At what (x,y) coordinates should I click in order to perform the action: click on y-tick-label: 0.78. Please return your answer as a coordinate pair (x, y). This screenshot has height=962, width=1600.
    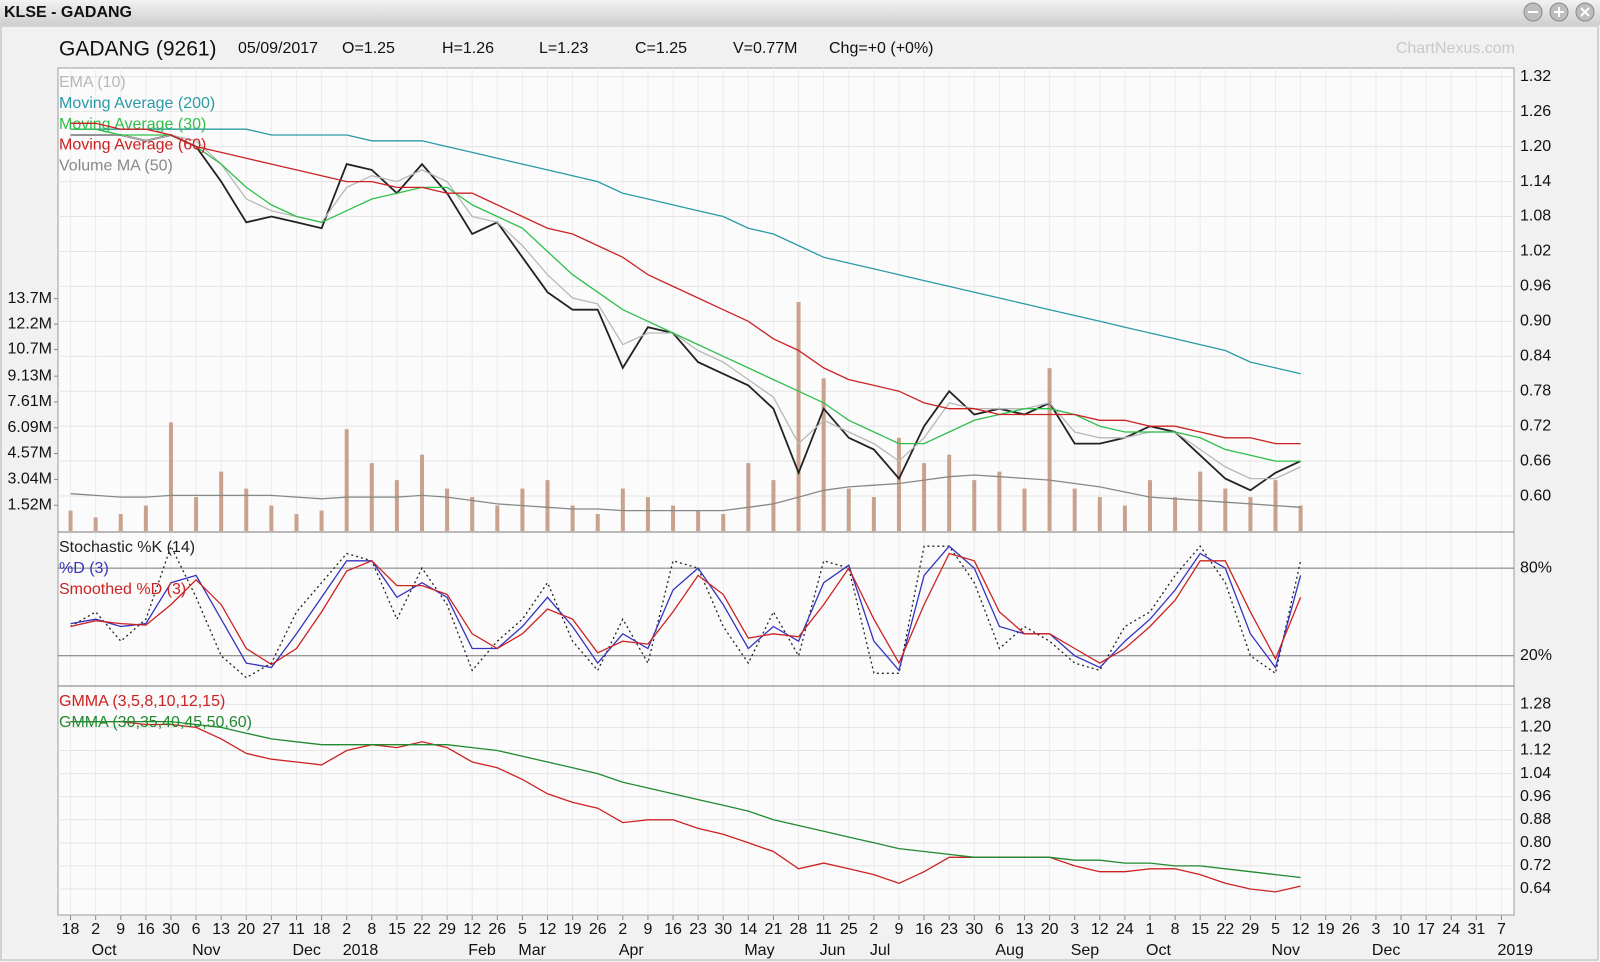
    Looking at the image, I should click on (1535, 390).